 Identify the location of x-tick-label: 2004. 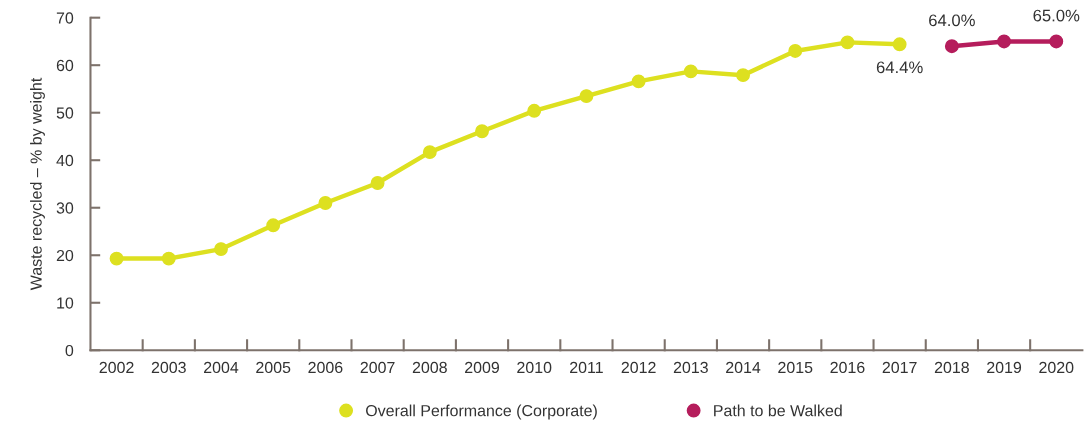
(221, 367).